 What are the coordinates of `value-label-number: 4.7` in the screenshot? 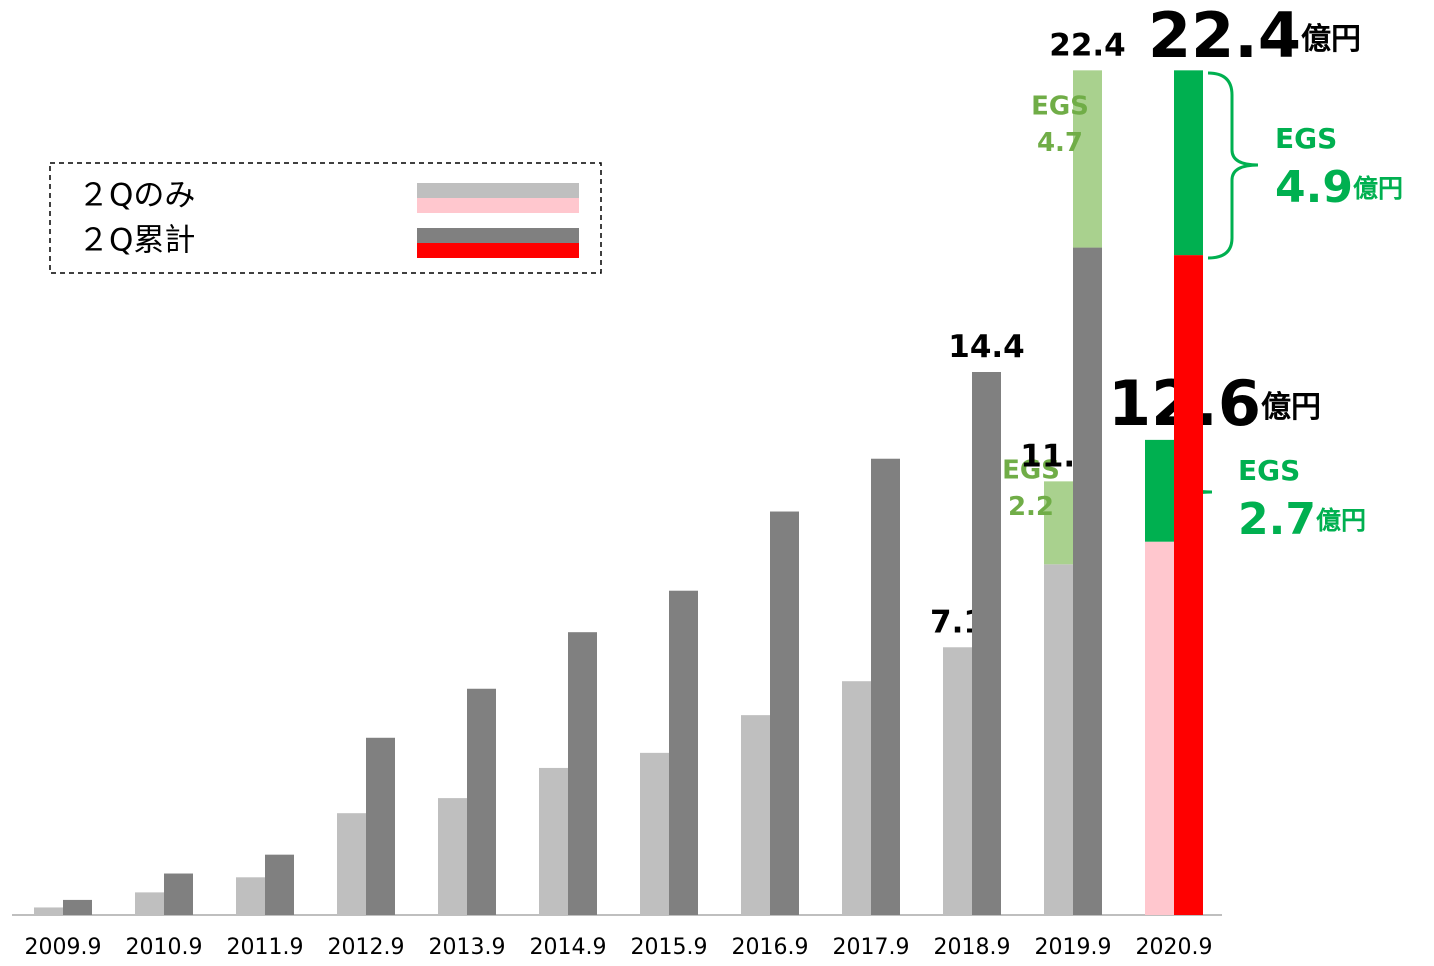 It's located at (1060, 142).